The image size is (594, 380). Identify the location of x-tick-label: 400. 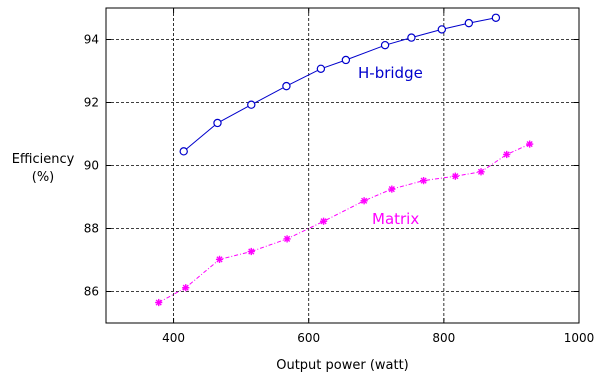
(173, 338).